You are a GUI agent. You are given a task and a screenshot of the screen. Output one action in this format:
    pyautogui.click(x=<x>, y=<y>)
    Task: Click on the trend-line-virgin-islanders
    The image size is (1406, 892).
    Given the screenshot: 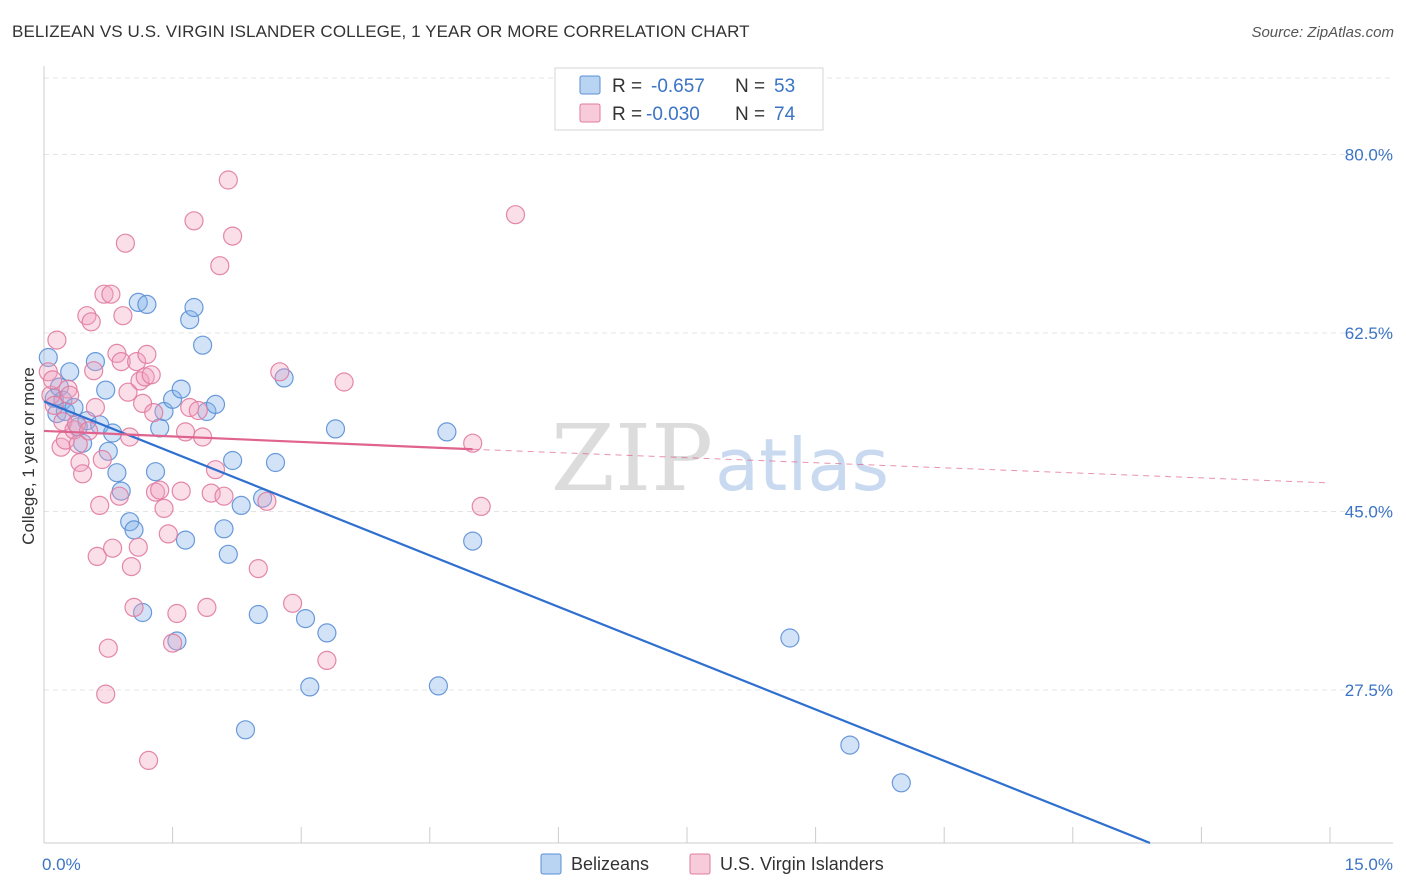 What is the action you would take?
    pyautogui.click(x=258, y=440)
    